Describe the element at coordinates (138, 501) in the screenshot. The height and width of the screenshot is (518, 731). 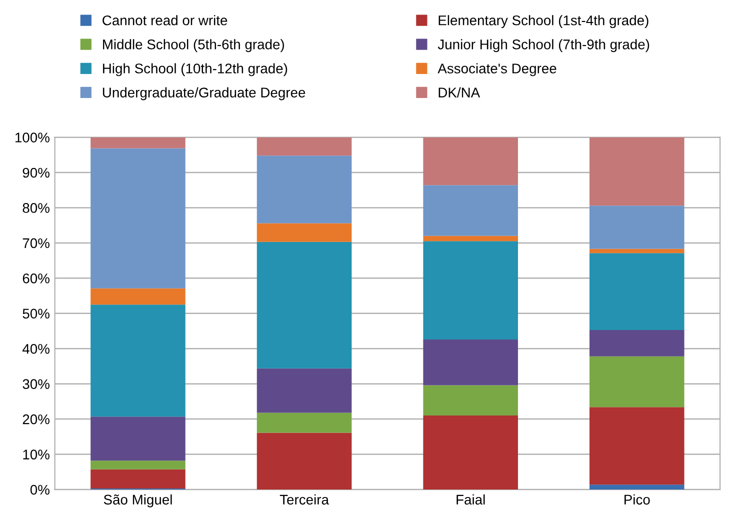
I see `x-tick-label: São Miguel` at that location.